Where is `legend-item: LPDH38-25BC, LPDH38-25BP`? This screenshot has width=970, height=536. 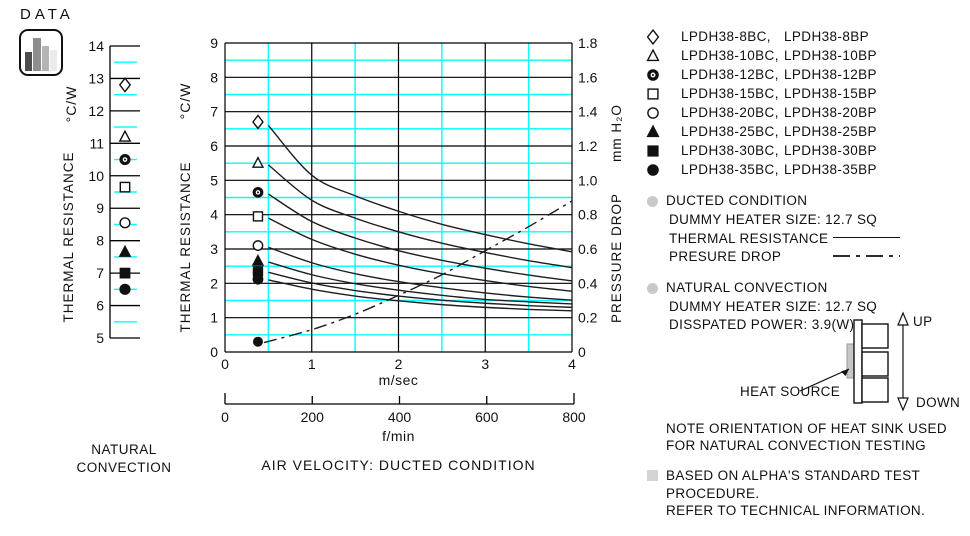
legend-item: LPDH38-25BC, LPDH38-25BP is located at coordinates (805, 131).